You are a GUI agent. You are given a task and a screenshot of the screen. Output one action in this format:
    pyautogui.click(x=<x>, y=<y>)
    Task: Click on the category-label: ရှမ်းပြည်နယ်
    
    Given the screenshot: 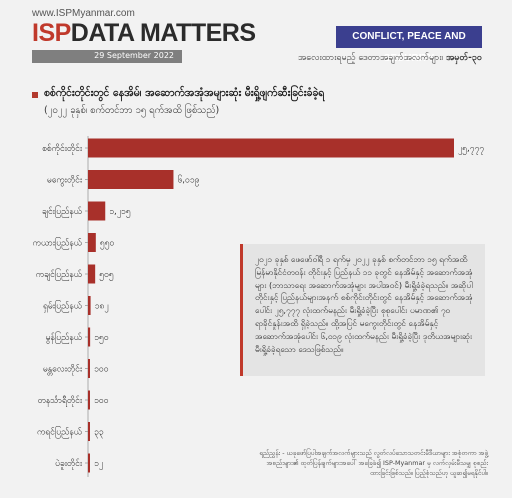 What is the action you would take?
    pyautogui.click(x=63, y=306)
    